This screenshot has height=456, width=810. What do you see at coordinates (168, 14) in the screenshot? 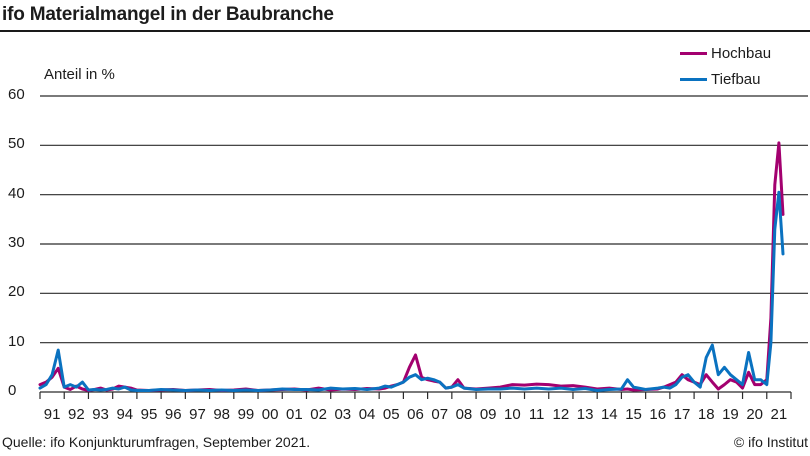
I see `chart-title: ifo Materialmangel in der Baubranche` at bounding box center [168, 14].